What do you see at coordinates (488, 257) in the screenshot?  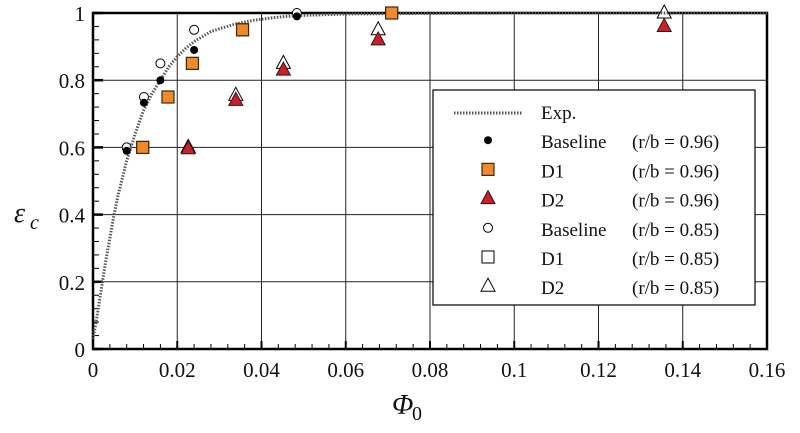 I see `legend-marker-open-square` at bounding box center [488, 257].